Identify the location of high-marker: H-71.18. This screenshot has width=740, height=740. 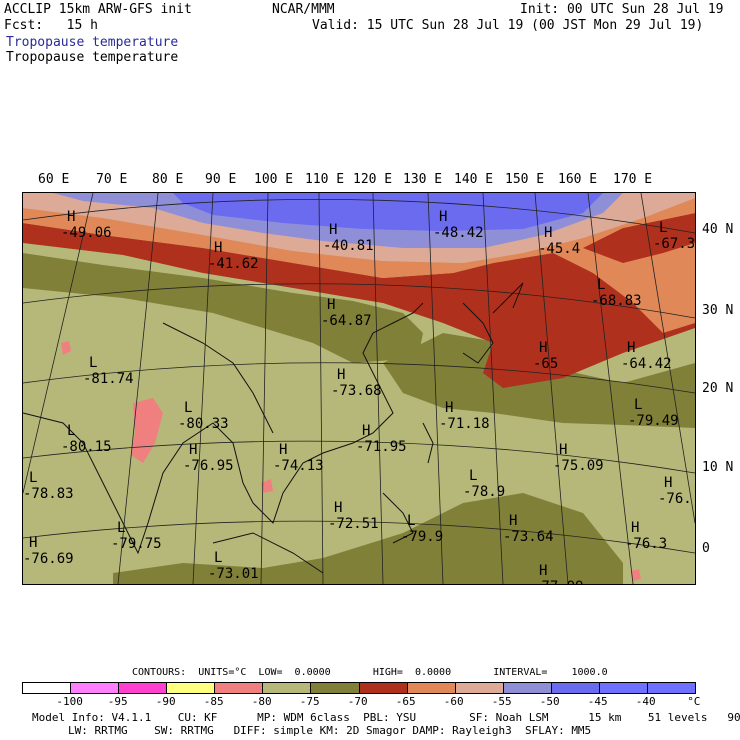
(464, 416).